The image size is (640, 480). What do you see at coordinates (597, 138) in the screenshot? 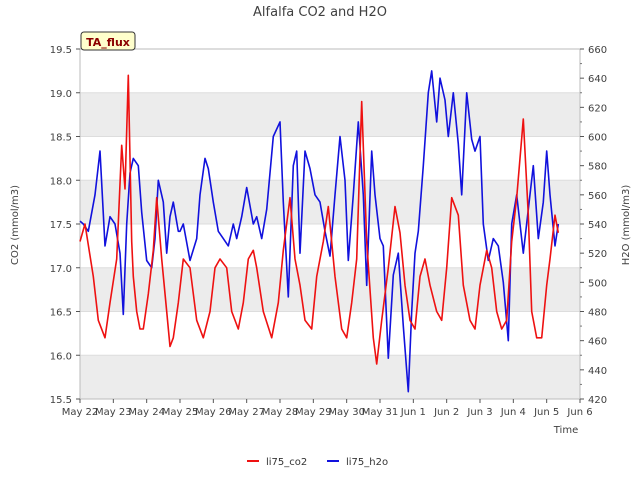
I see `y-right-tick-label: 600` at bounding box center [597, 138].